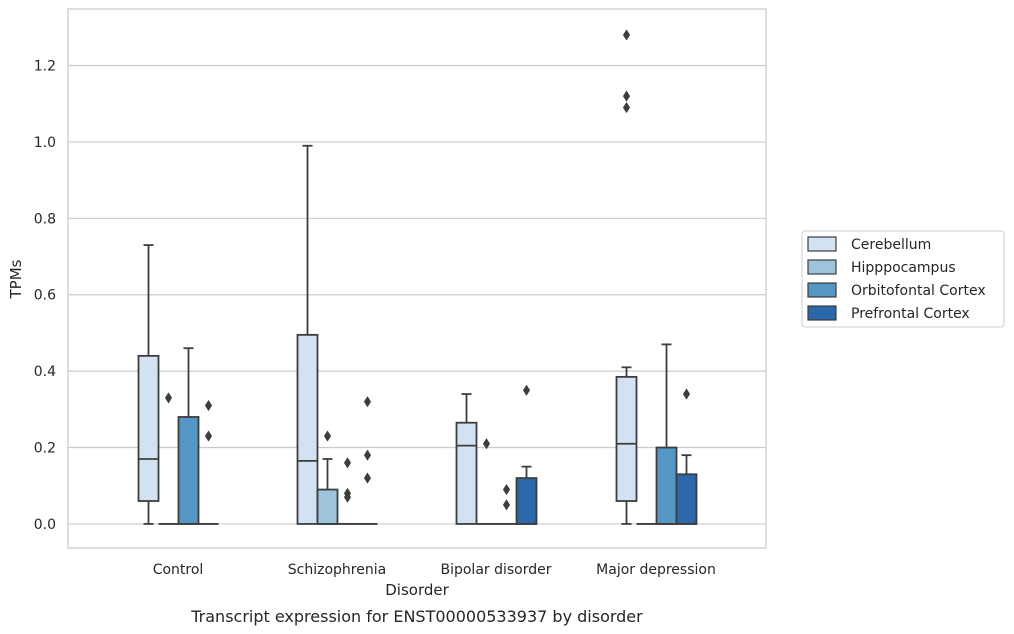 The height and width of the screenshot is (634, 1014). I want to click on y-tick-label: 0.6, so click(45, 296).